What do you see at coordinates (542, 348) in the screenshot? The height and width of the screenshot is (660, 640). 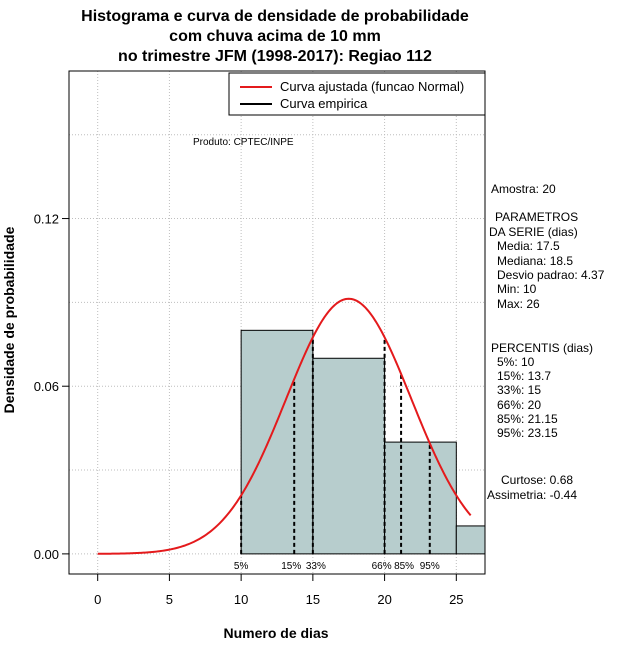 I see `stat-perc-title: PERCENTIS (dias)` at bounding box center [542, 348].